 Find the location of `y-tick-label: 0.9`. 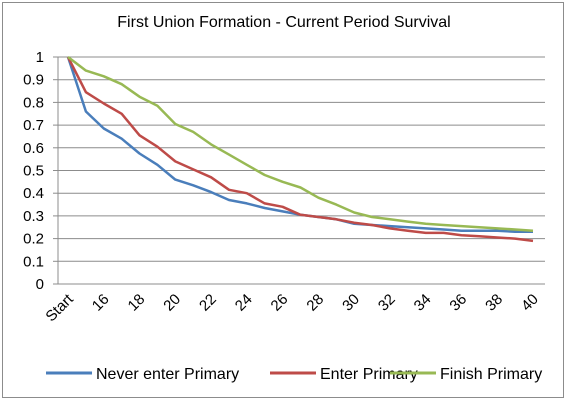

y-tick-label: 0.9 is located at coordinates (33, 80).